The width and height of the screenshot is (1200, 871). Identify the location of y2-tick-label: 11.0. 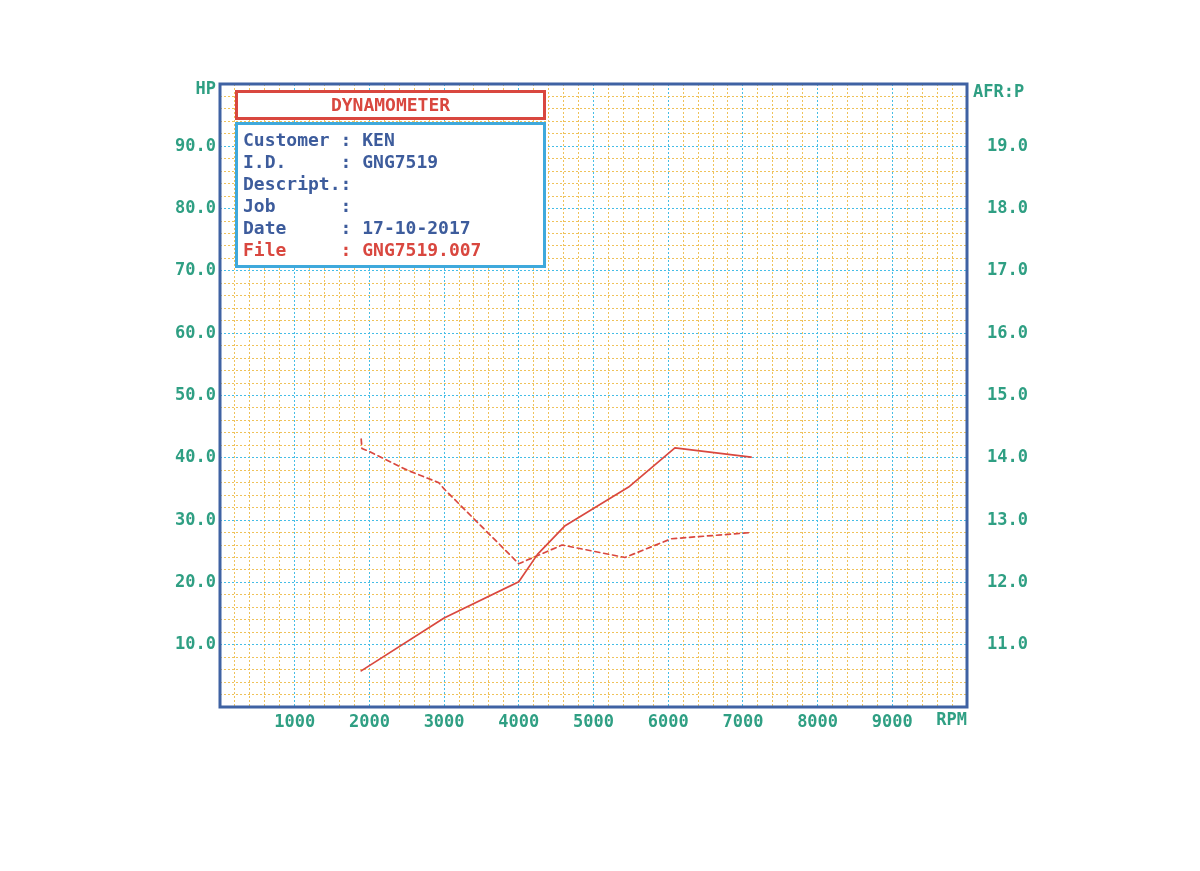
(1007, 643).